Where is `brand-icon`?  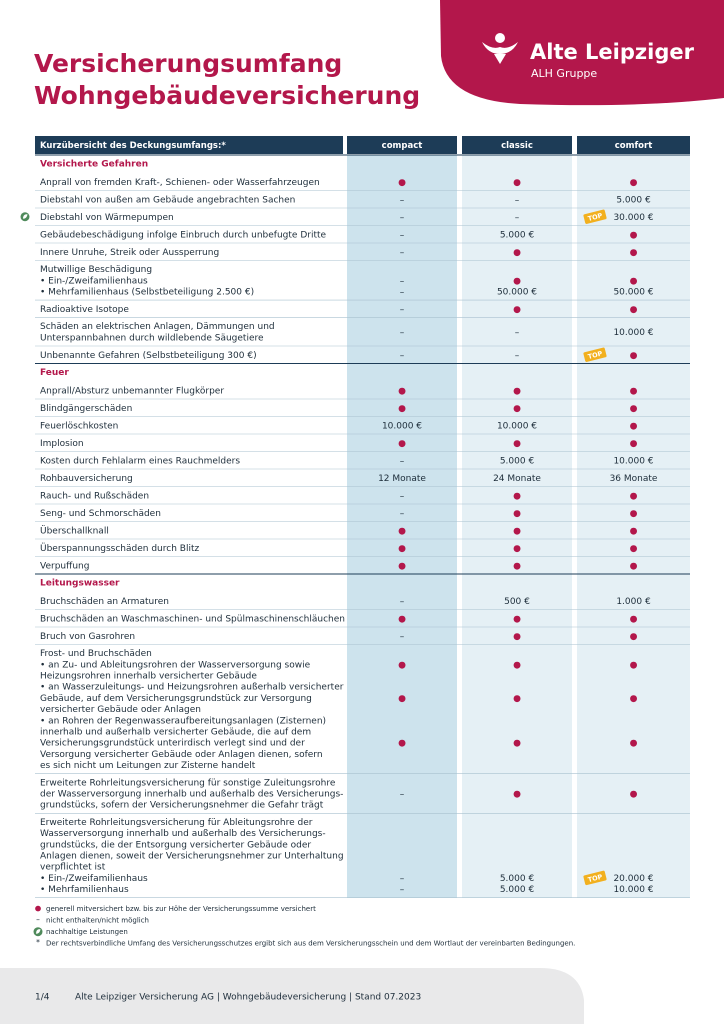
brand-icon is located at coordinates (500, 48).